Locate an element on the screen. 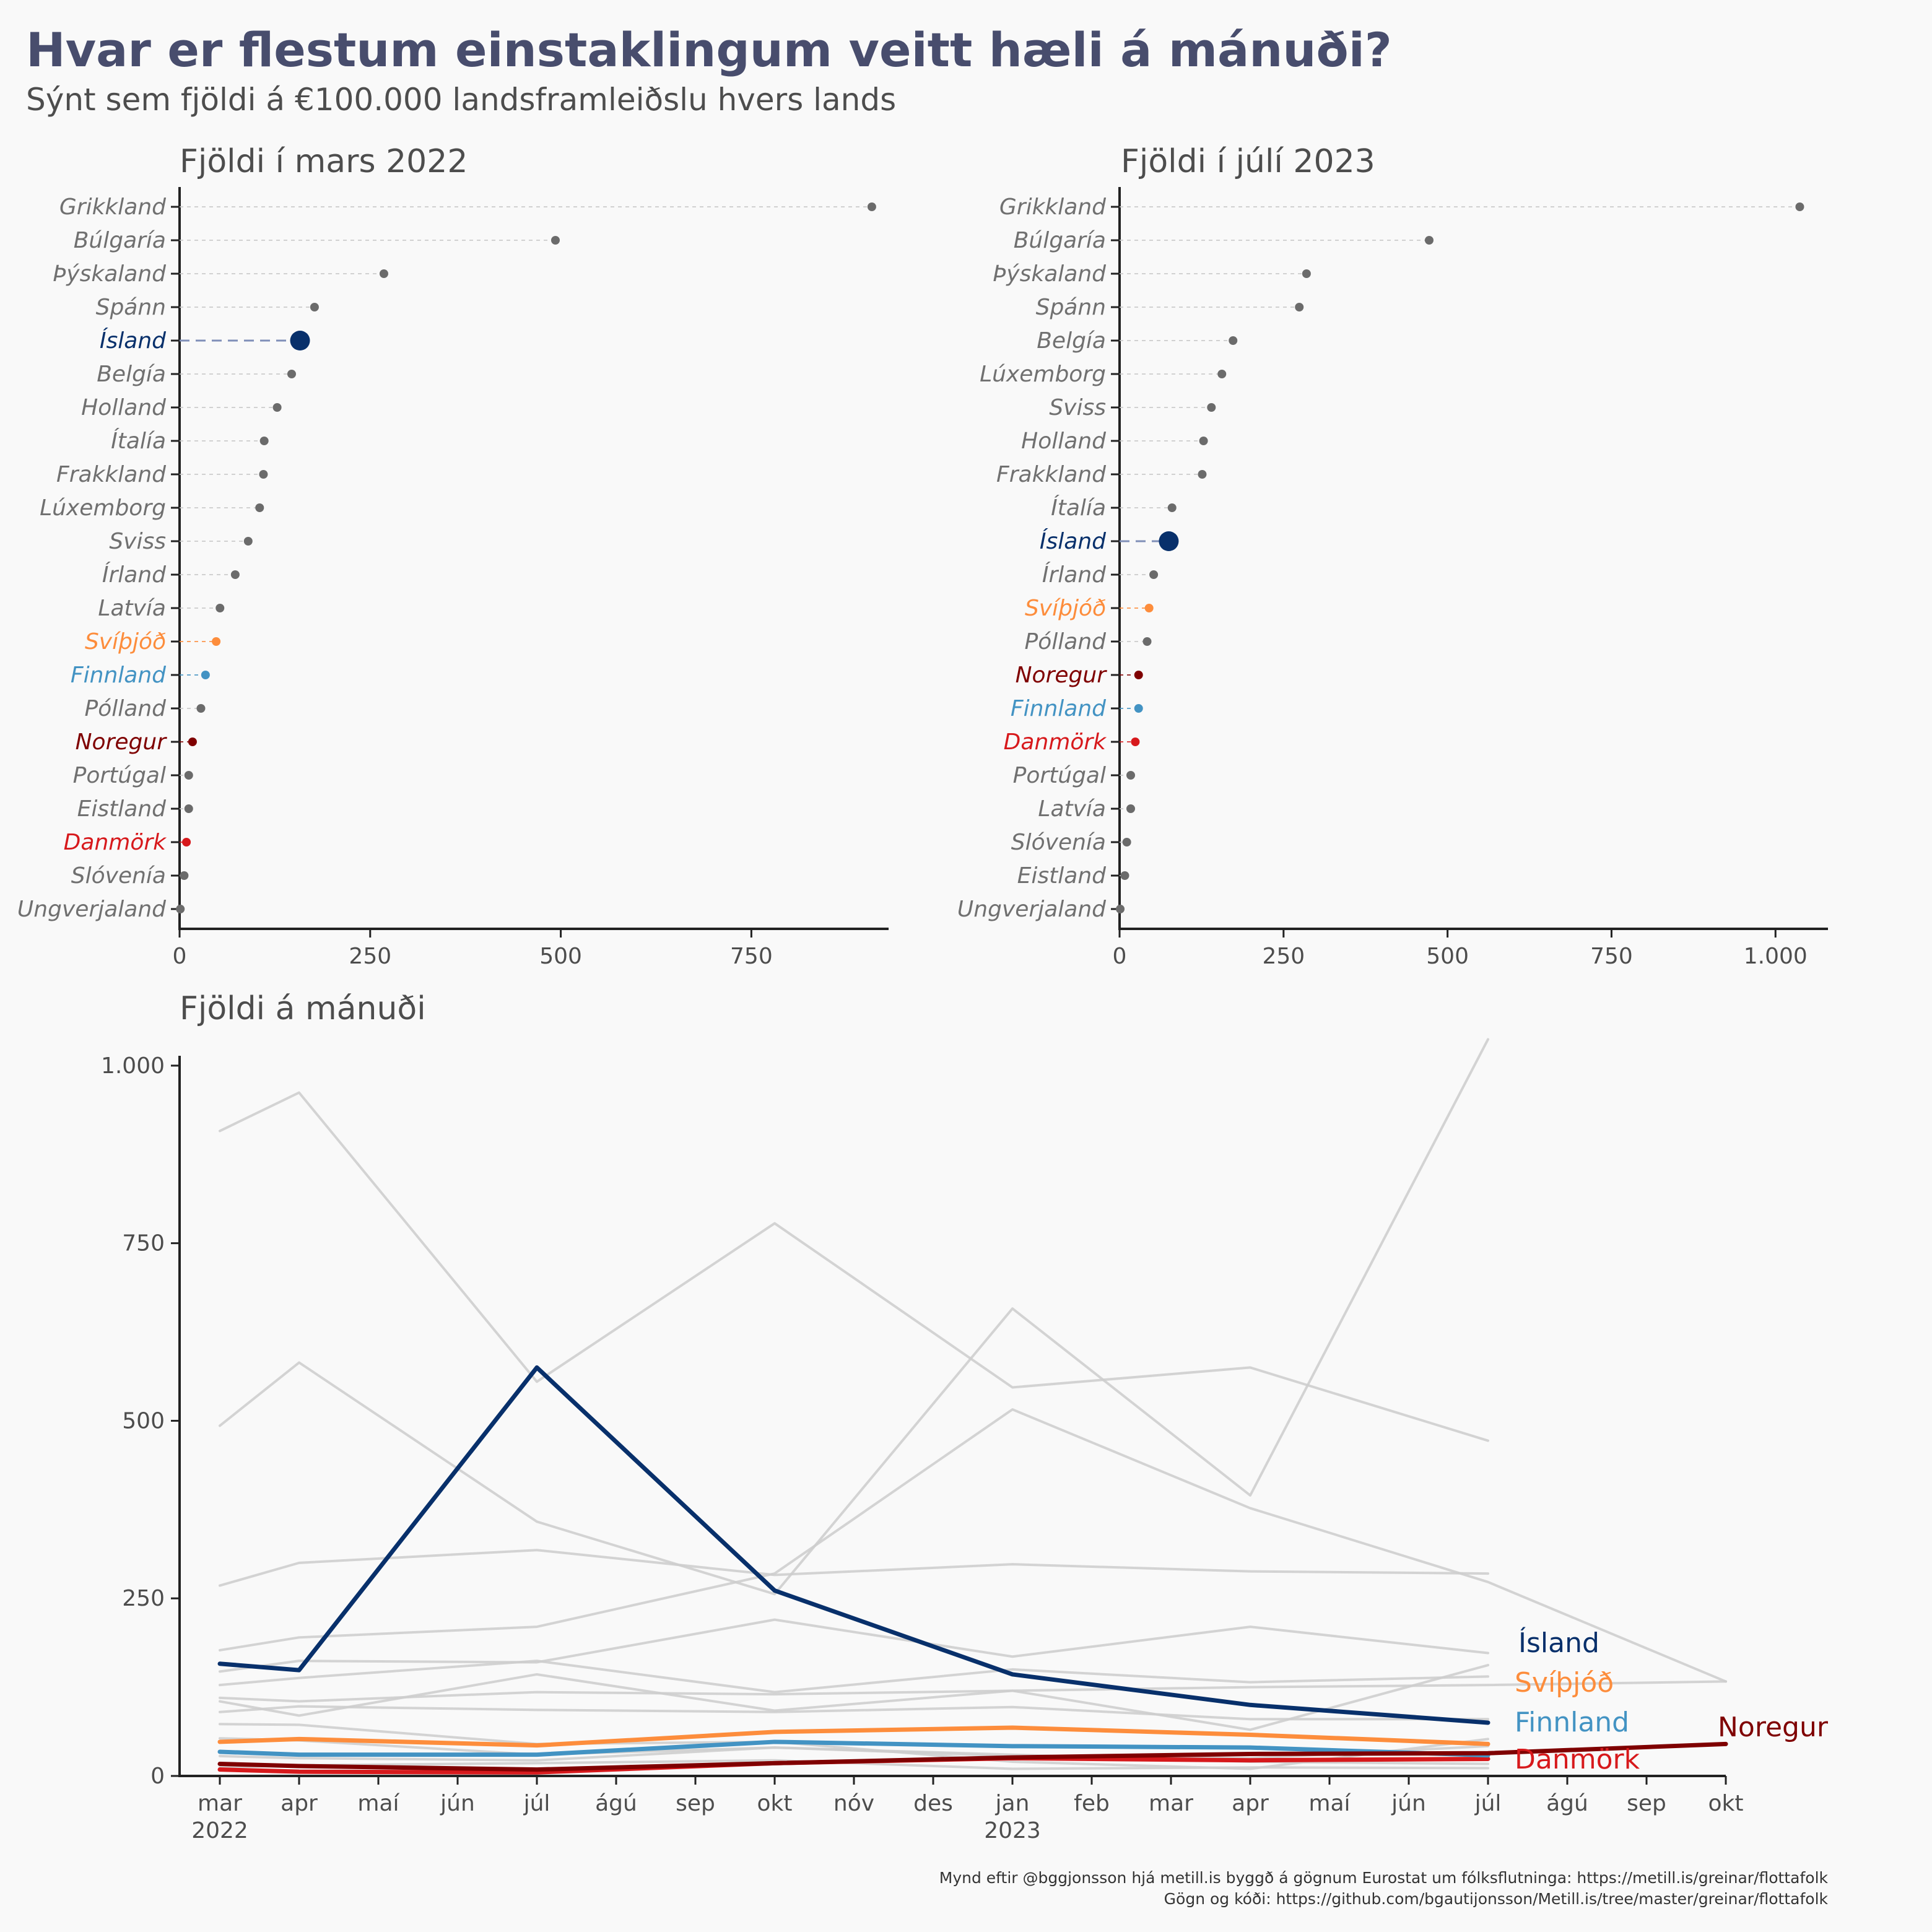  country-label-italia: Ítalía is located at coordinates (138, 441).